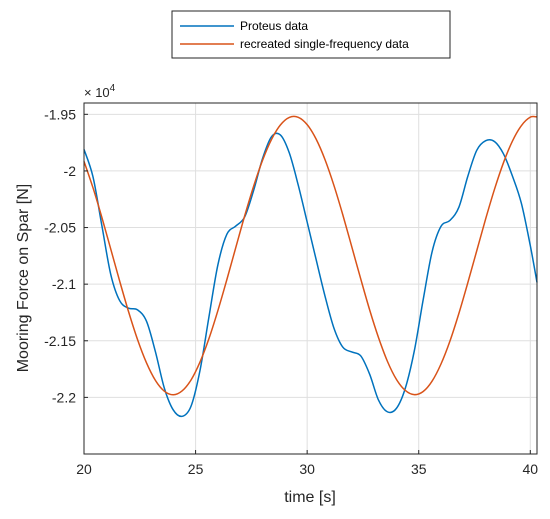  What do you see at coordinates (531, 469) in the screenshot?
I see `x-tick-label: 40` at bounding box center [531, 469].